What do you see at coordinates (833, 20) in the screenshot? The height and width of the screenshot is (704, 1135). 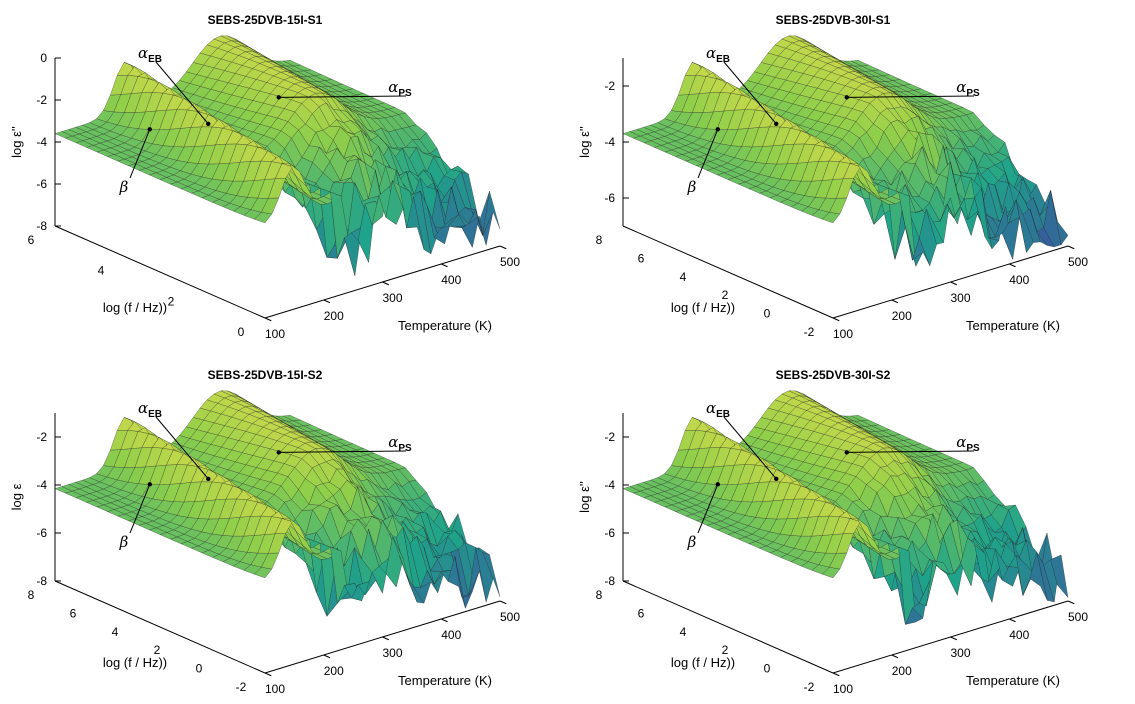 I see `chart-title: SEBS-25DVB-30I-S1` at bounding box center [833, 20].